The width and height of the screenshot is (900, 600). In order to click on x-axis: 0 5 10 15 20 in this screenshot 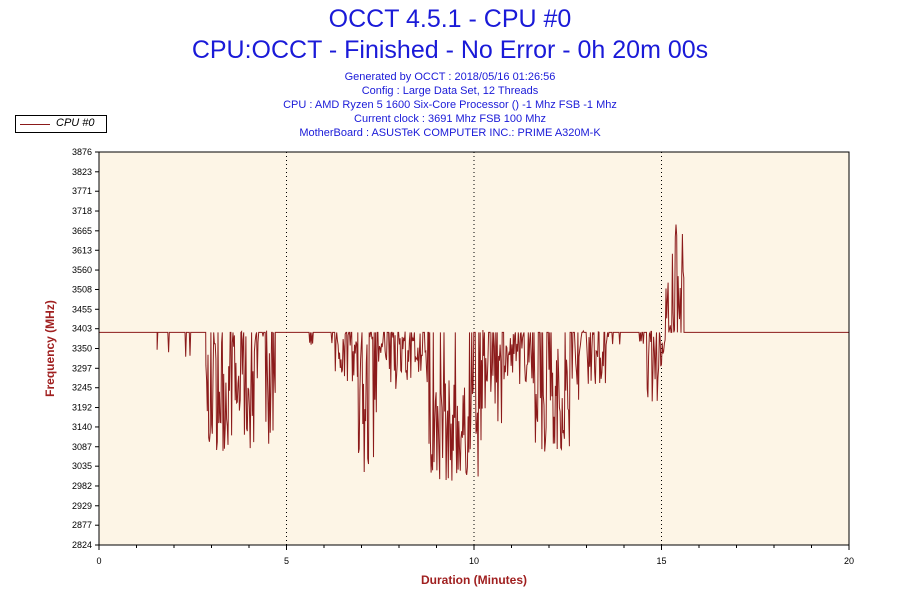, I will do `click(475, 555)`.